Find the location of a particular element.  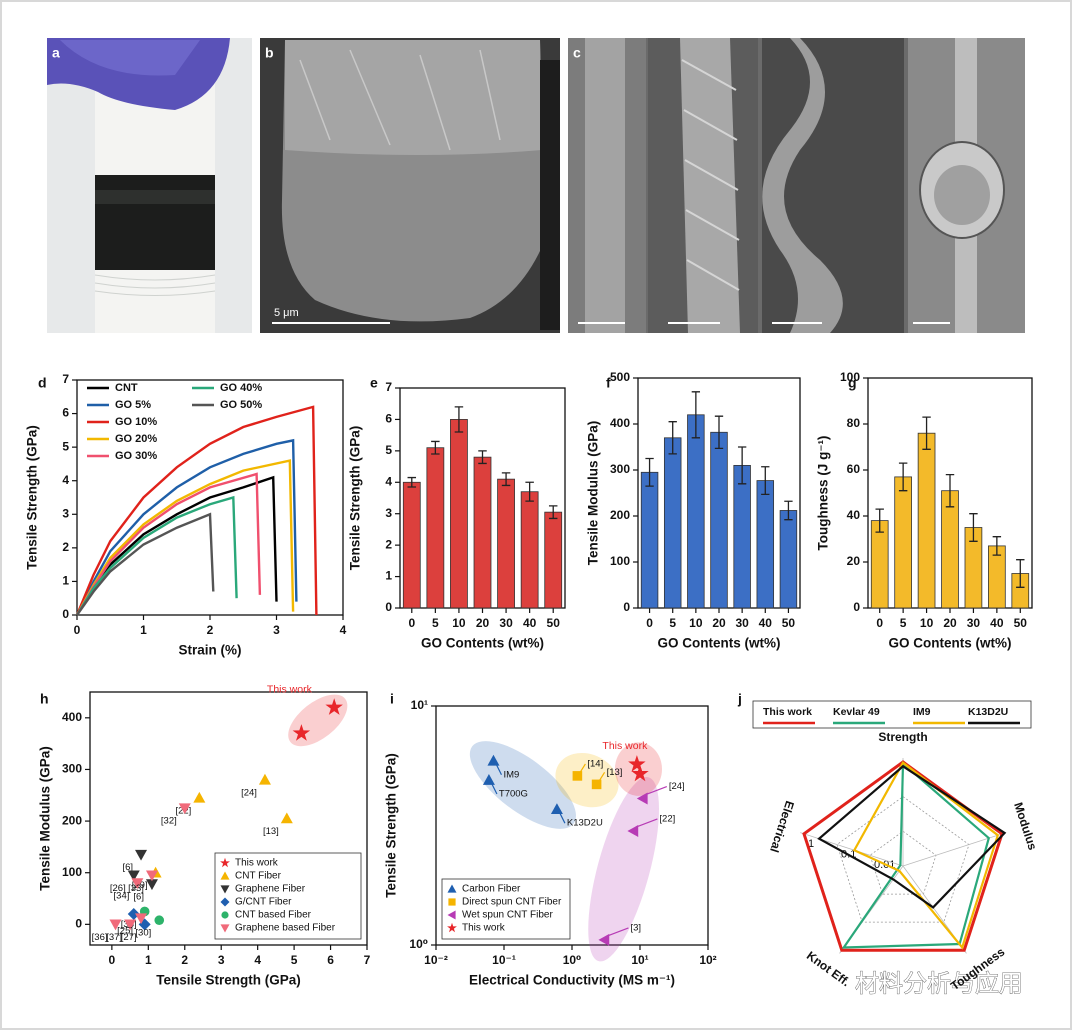

x-tick-label: 10⁻² is located at coordinates (436, 960).